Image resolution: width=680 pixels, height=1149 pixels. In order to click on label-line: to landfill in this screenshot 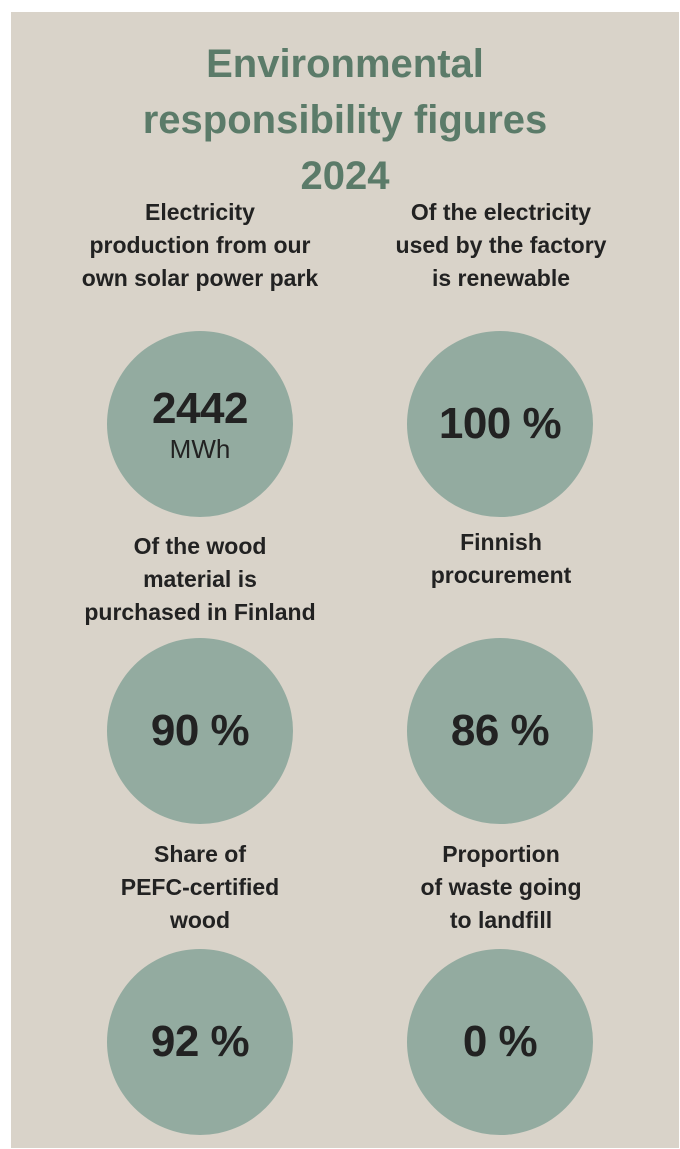, I will do `click(501, 920)`.